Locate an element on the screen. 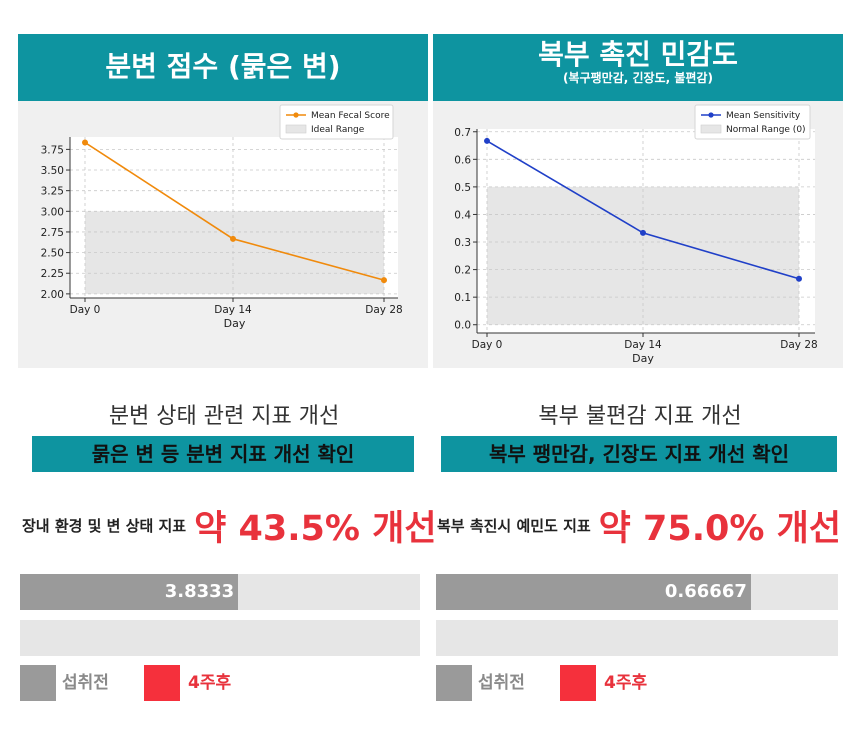 This screenshot has height=732, width=860. y-tick-label: 2.25 is located at coordinates (52, 274).